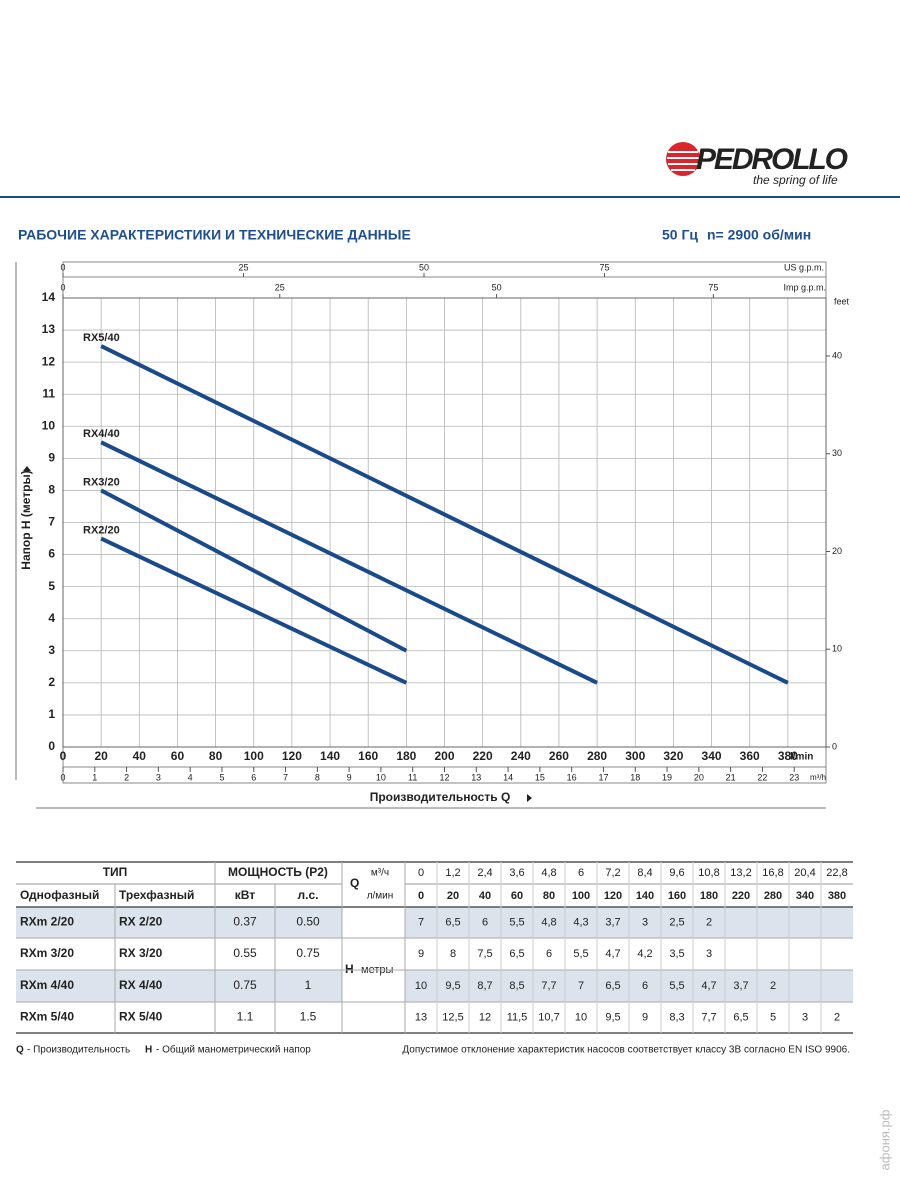 This screenshot has width=900, height=1200. Describe the element at coordinates (485, 896) in the screenshot. I see `q-lmin: 40` at that location.